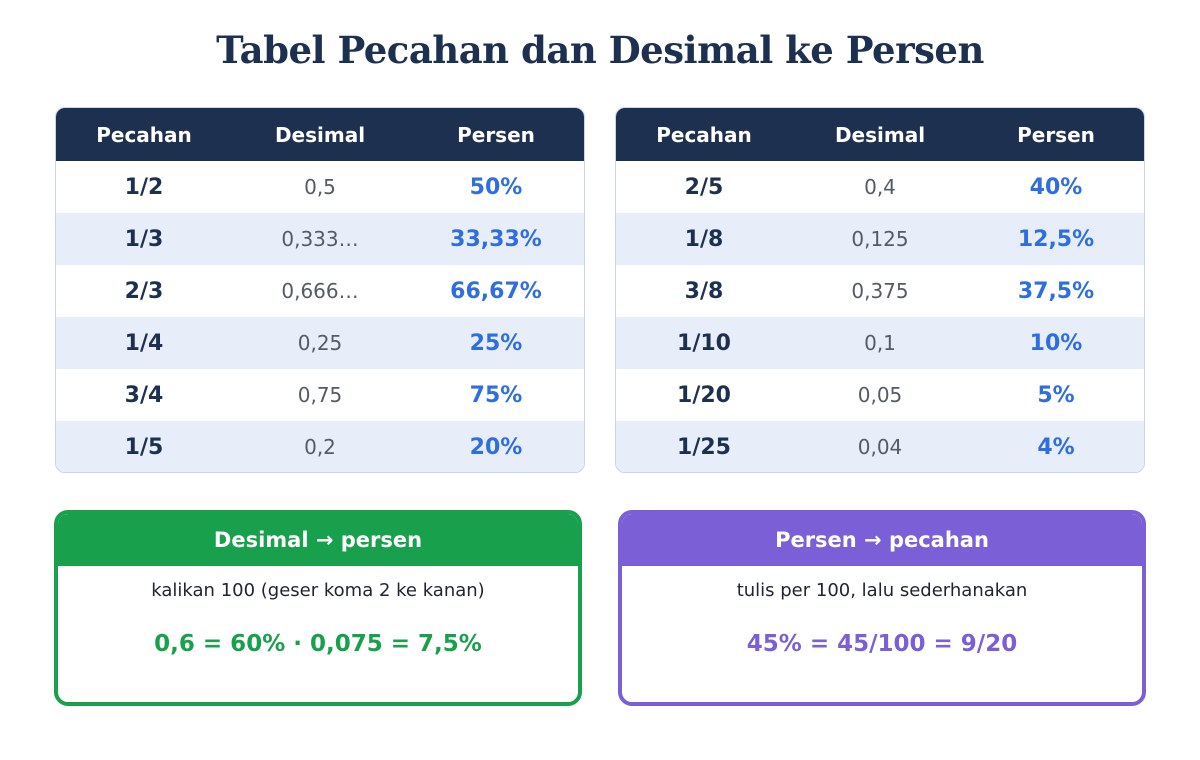 This screenshot has width=1200, height=760. I want to click on table-row: 1/5 0,2 20%, so click(320, 446).